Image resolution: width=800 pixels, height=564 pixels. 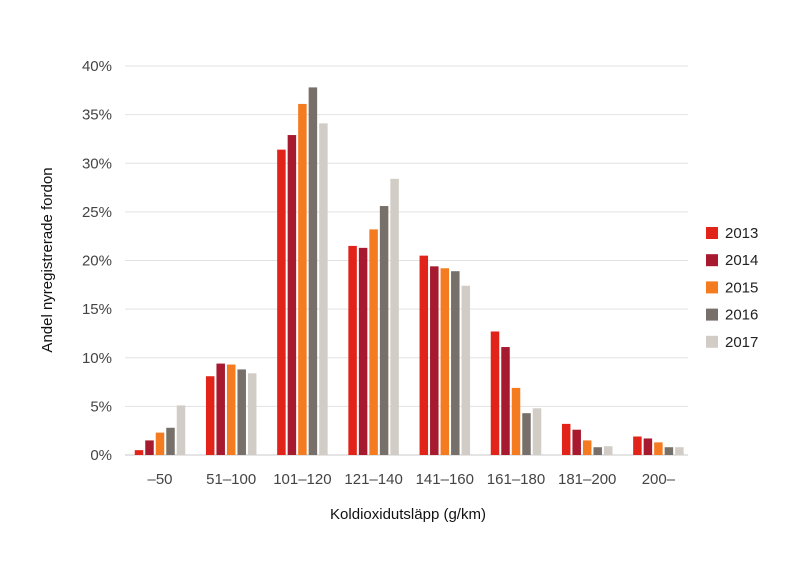 I want to click on y-tick-label: 40%, so click(x=97, y=66).